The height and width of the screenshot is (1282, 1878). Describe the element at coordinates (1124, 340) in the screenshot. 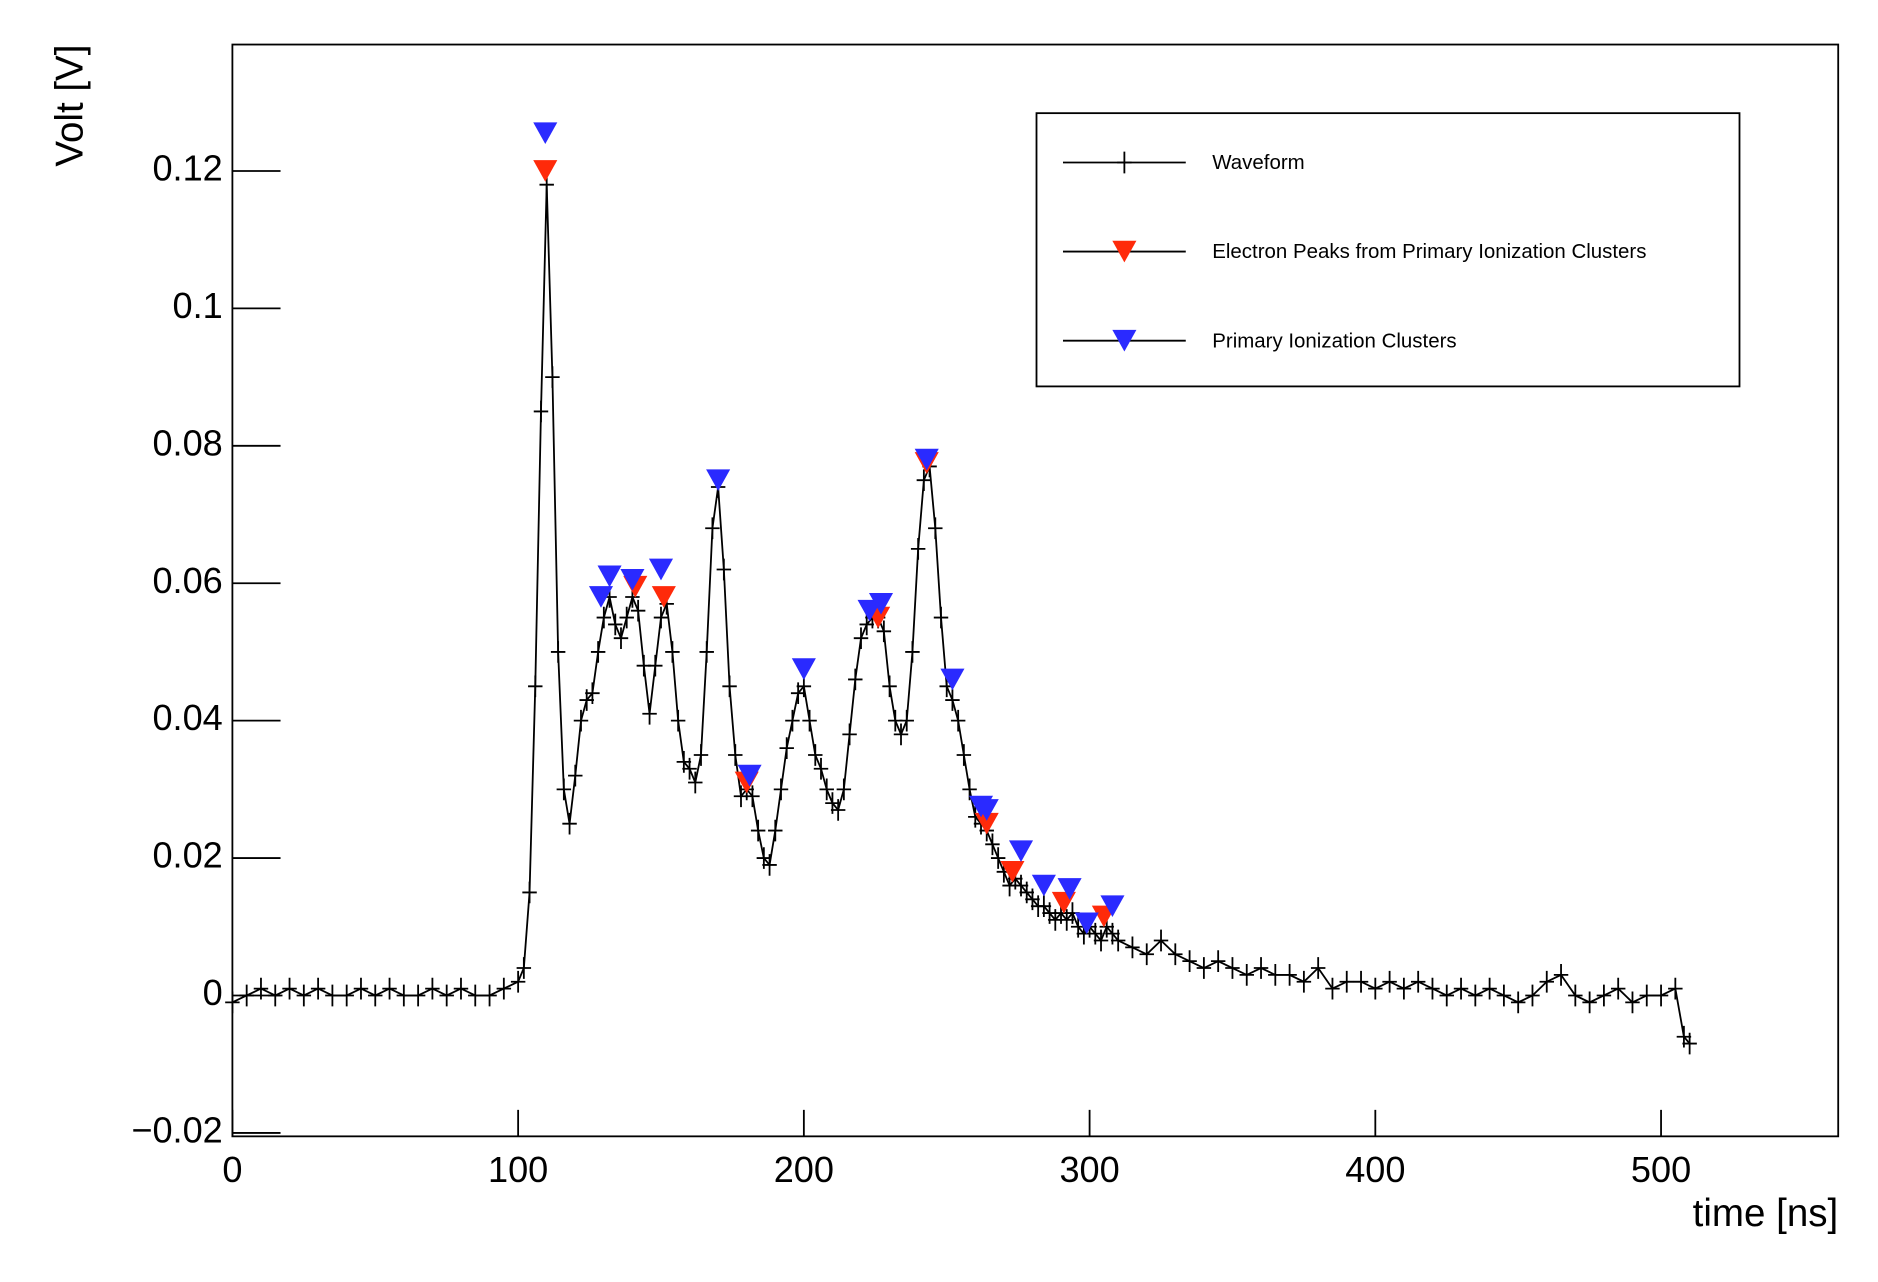

I see `legend-marker` at that location.